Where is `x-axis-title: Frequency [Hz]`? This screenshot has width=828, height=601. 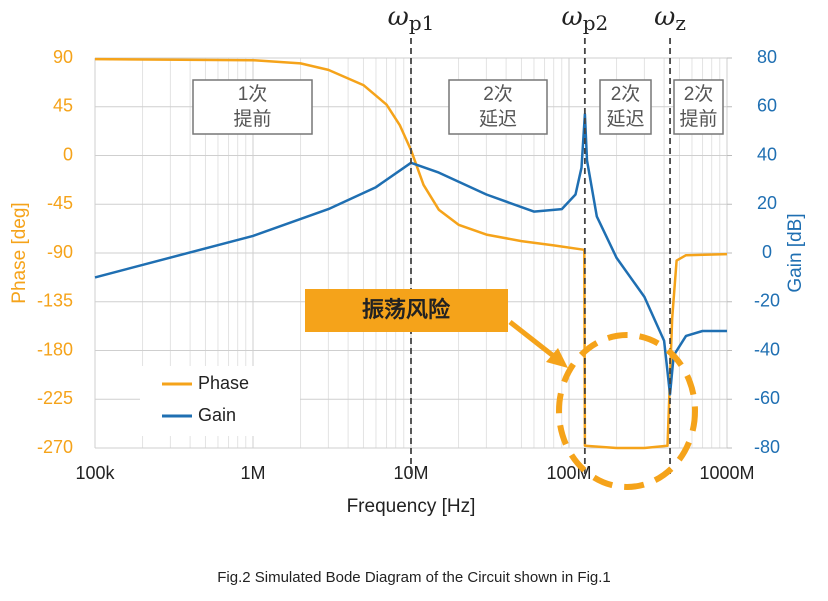 x-axis-title: Frequency [Hz] is located at coordinates (411, 506).